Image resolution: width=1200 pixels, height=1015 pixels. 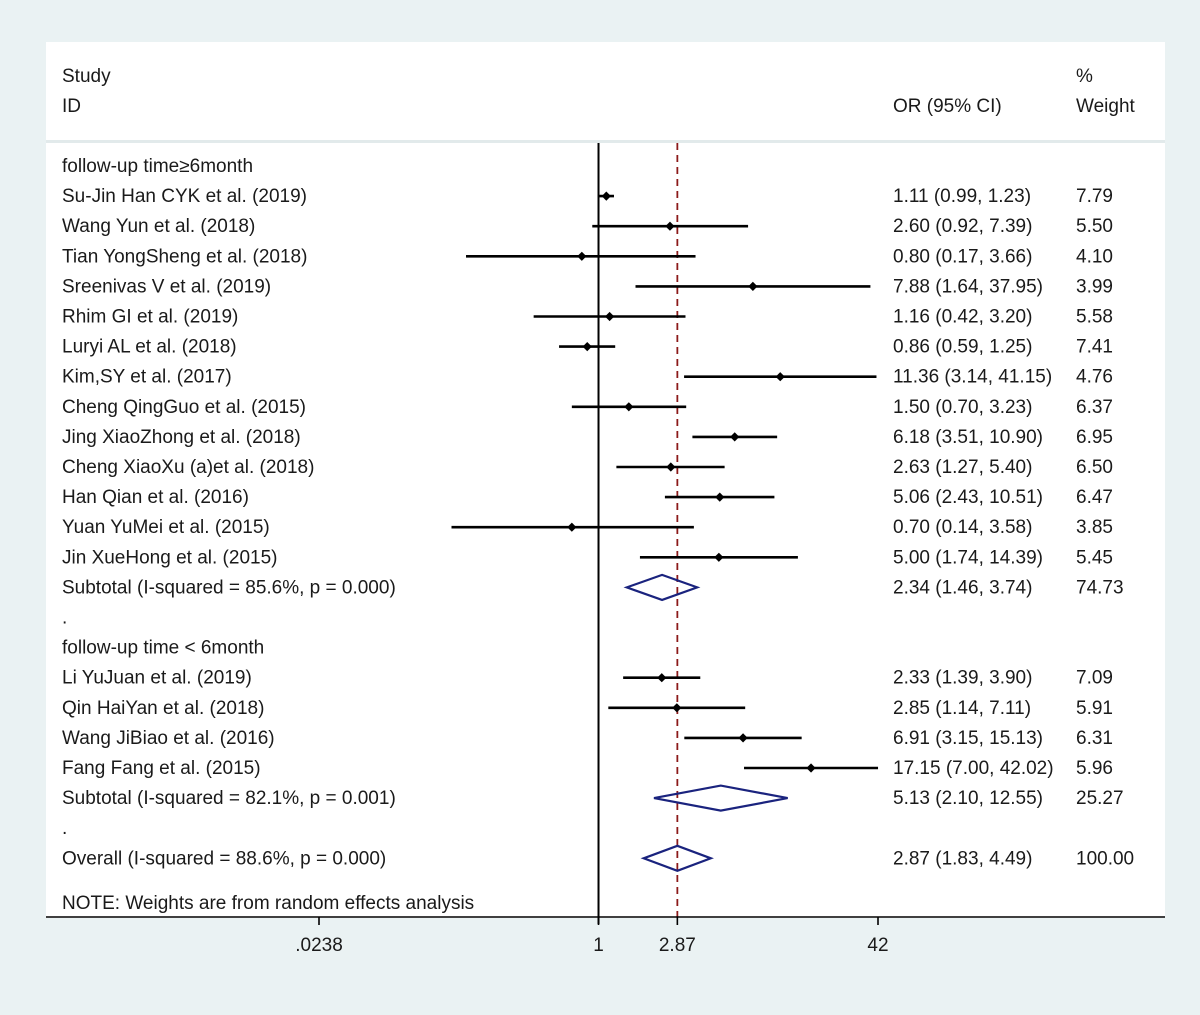 I want to click on weight-text: 6.95, so click(x=1094, y=437).